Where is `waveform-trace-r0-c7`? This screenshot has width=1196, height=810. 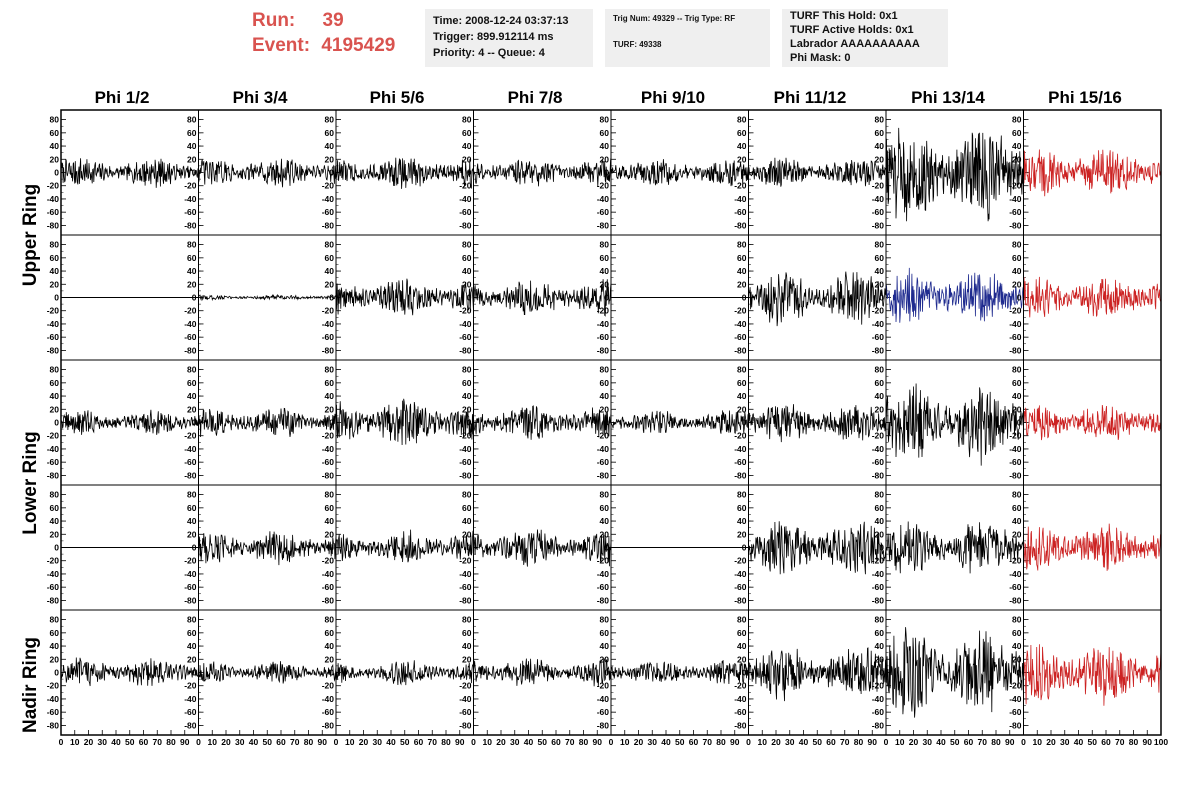 waveform-trace-r0-c7 is located at coordinates (1092, 173).